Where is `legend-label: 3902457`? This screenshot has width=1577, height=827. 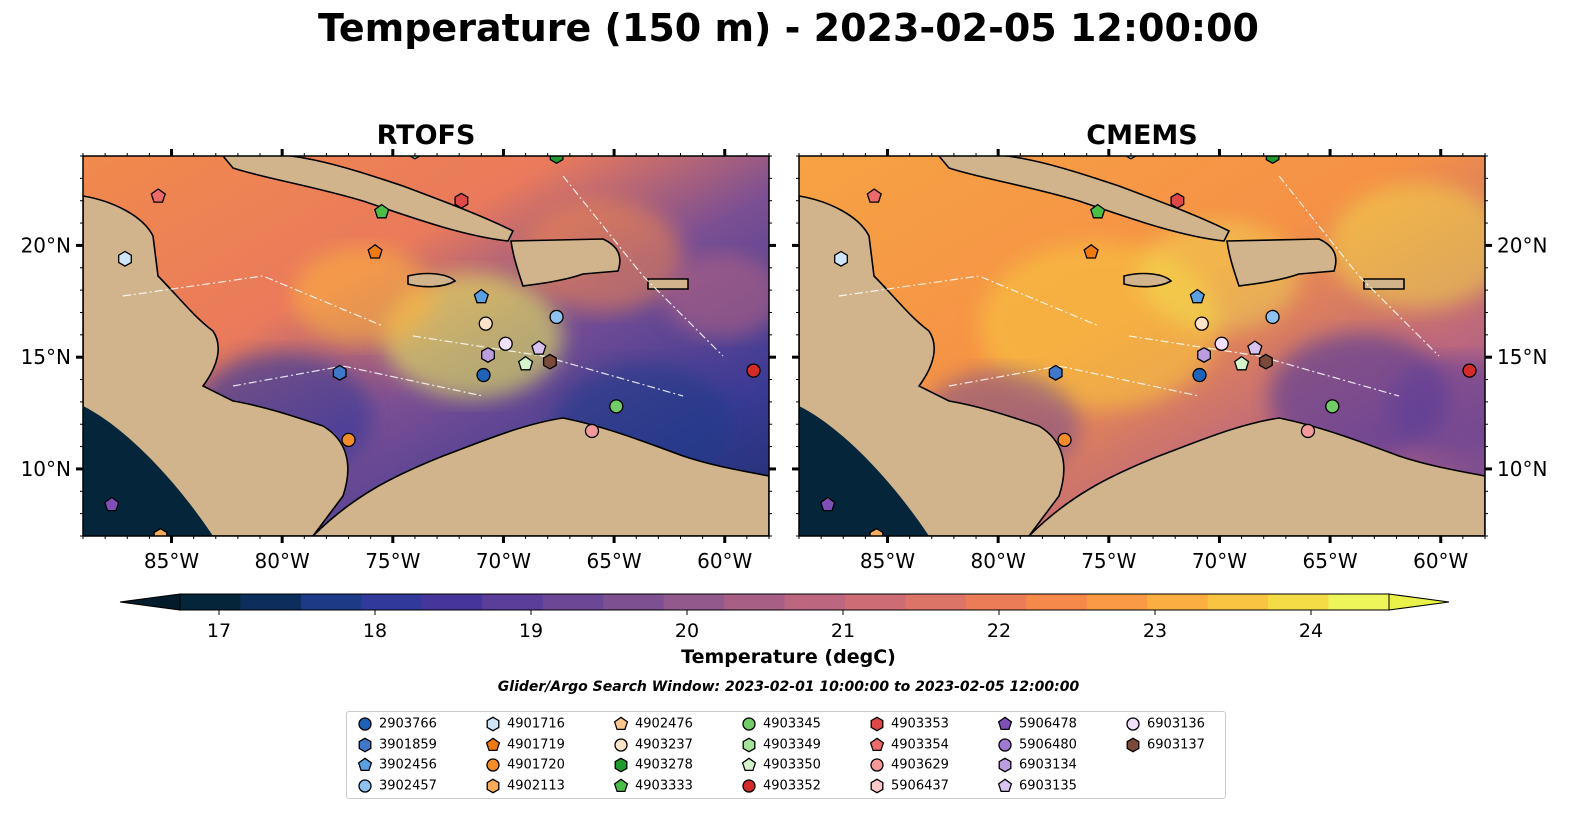 legend-label: 3902457 is located at coordinates (408, 785).